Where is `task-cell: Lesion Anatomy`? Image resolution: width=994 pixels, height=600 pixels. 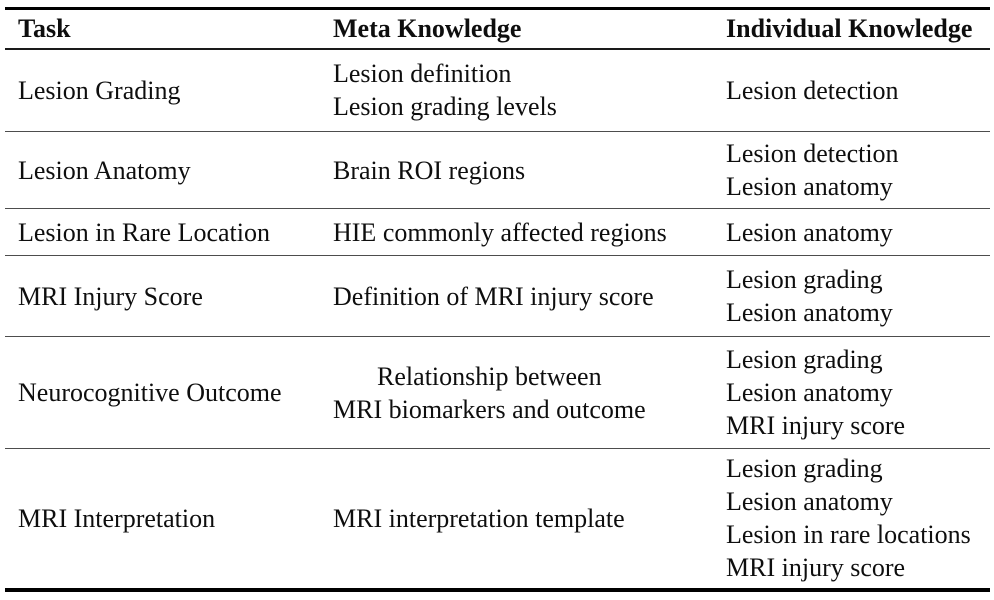 task-cell: Lesion Anatomy is located at coordinates (104, 170).